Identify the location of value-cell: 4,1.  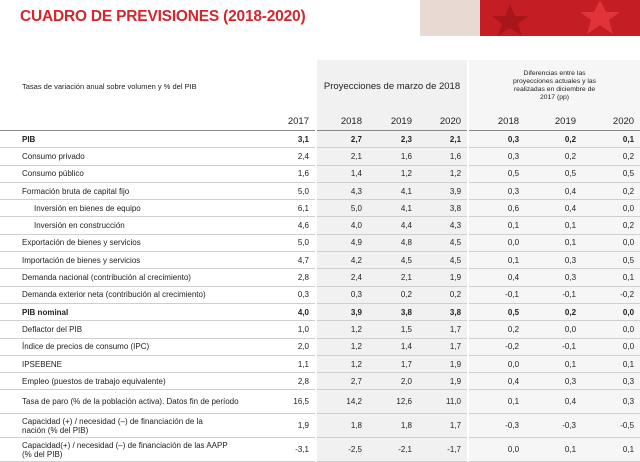
(393, 208).